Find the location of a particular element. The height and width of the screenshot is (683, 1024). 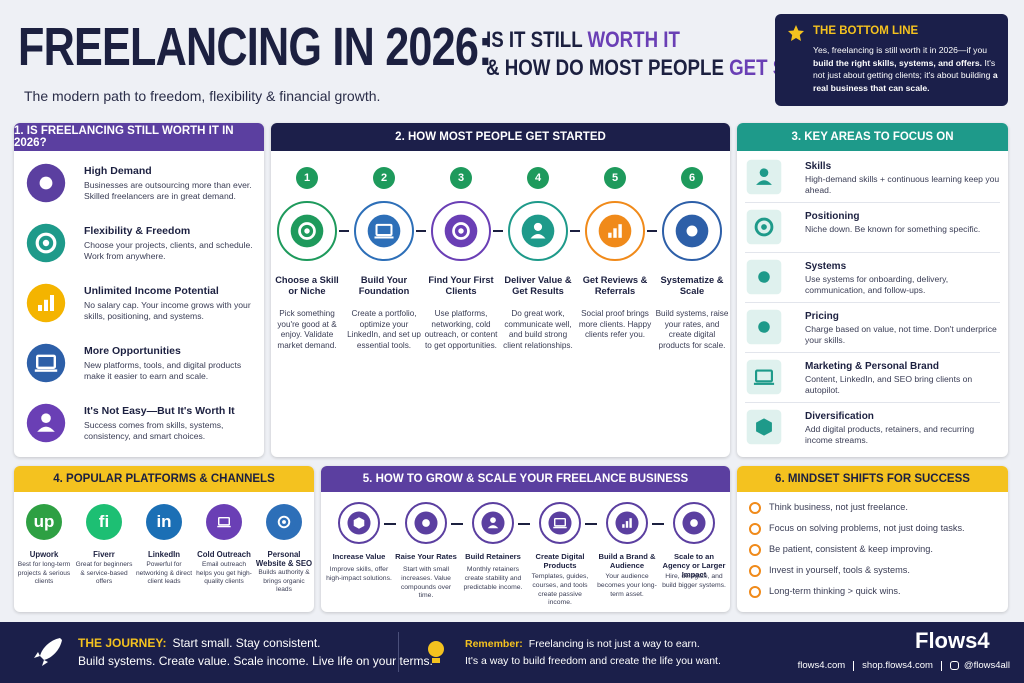

rocket-body is located at coordinates (51, 649).